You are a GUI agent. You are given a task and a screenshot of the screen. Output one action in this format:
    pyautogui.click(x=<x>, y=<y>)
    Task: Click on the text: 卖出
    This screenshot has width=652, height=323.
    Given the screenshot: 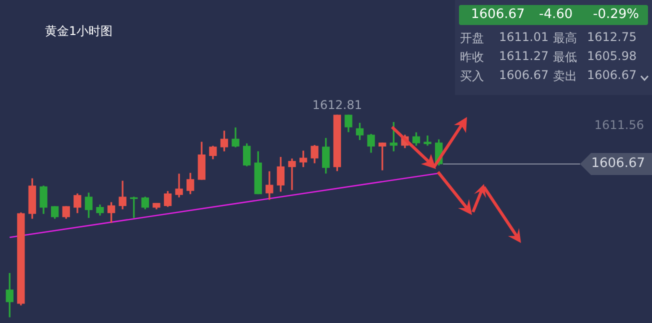 What is the action you would take?
    pyautogui.click(x=565, y=76)
    